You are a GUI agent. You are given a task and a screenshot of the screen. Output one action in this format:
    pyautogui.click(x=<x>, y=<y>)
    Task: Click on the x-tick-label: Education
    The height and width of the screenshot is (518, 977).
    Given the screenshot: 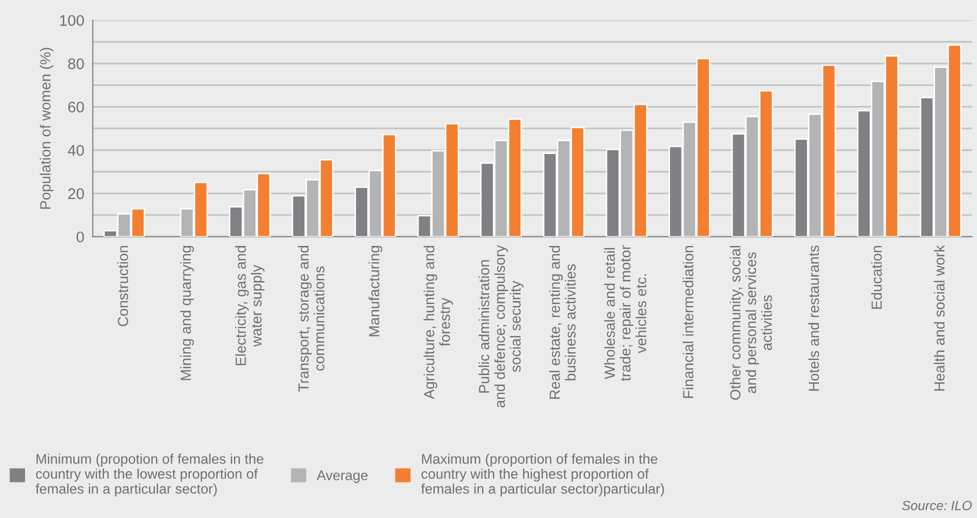 What is the action you would take?
    pyautogui.click(x=876, y=277)
    